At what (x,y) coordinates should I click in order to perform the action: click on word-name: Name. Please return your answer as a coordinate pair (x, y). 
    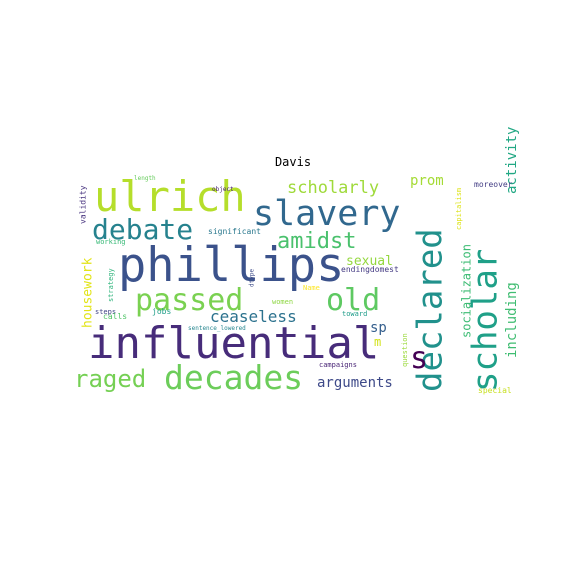
    Looking at the image, I should click on (311, 288).